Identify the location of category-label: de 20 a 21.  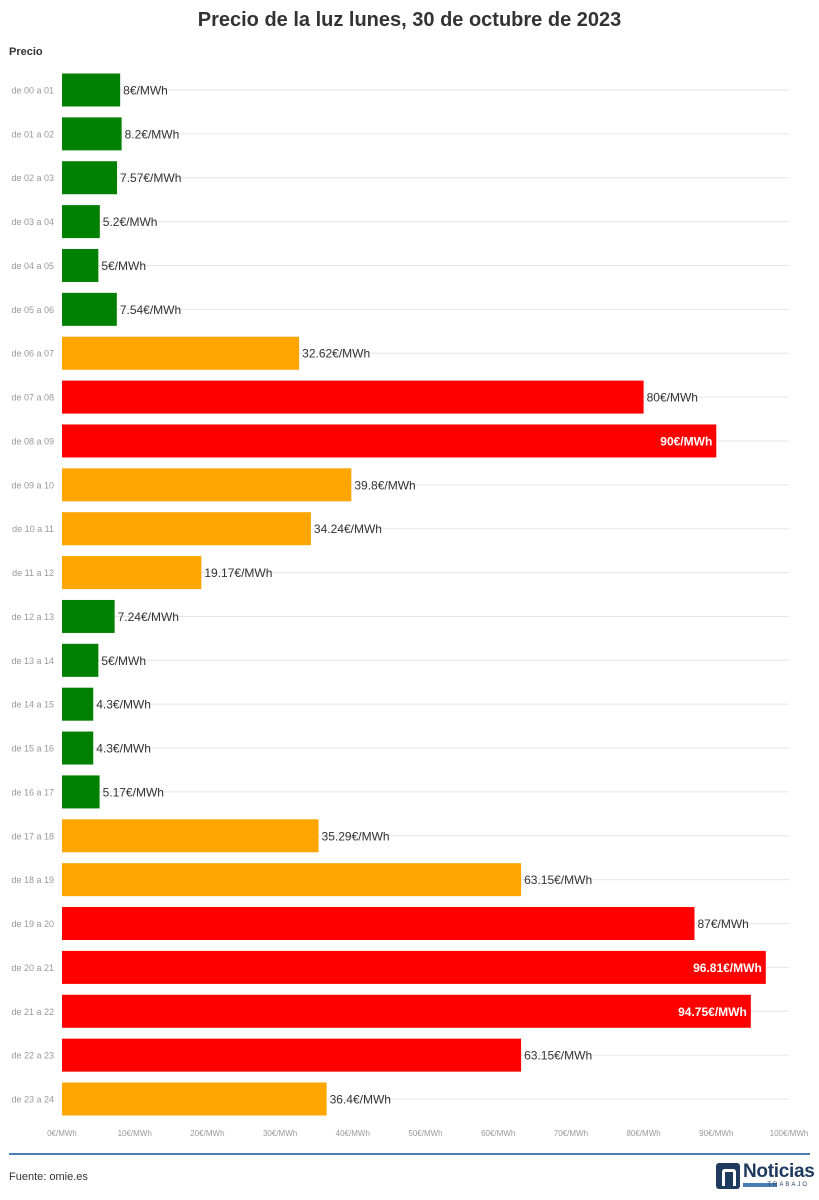
(32, 968).